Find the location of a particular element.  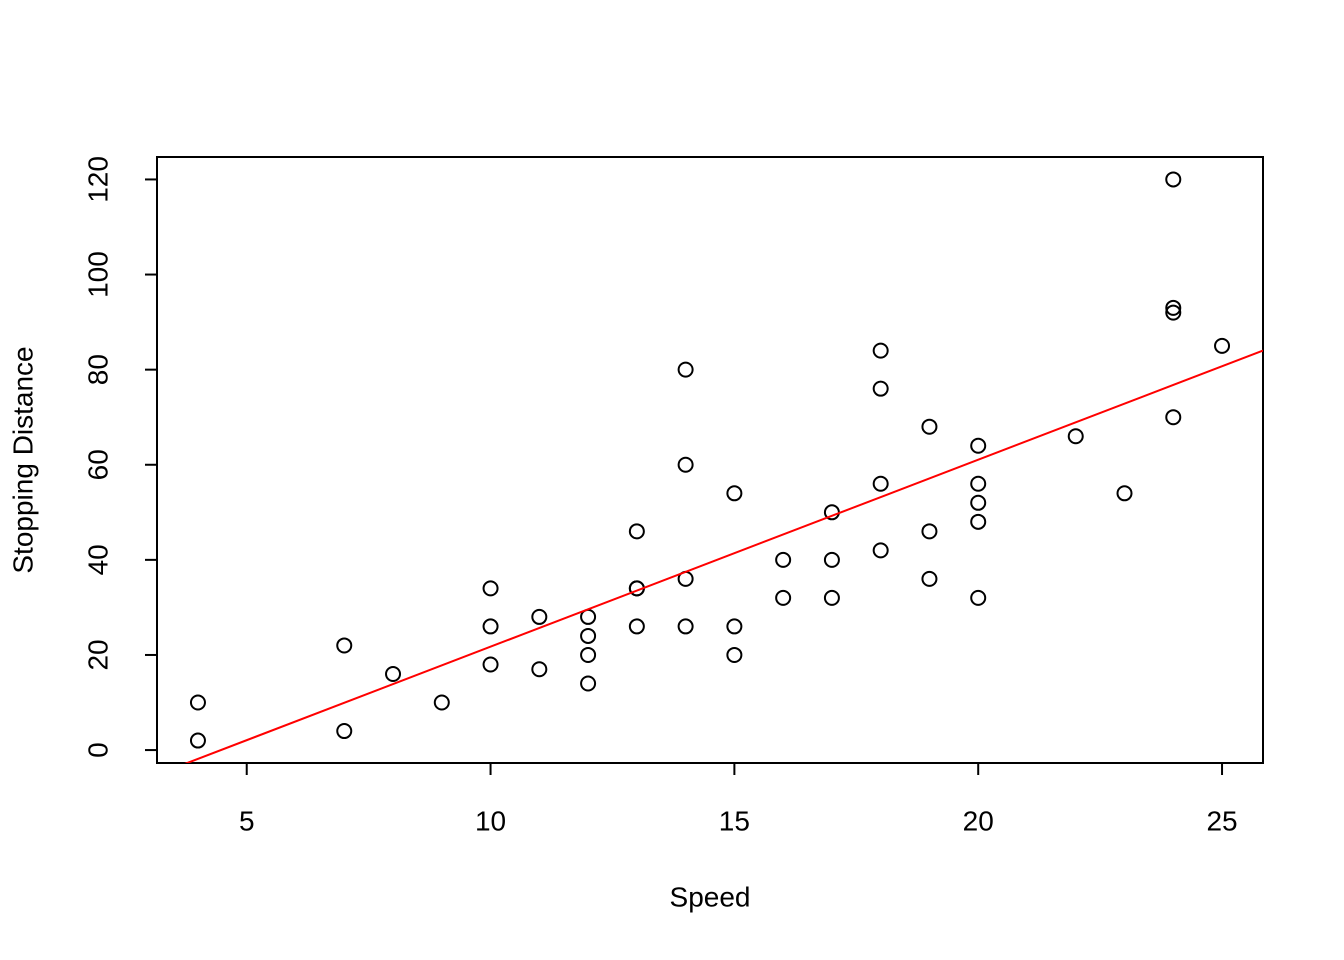

y-tick-label: 120 is located at coordinates (97, 179).